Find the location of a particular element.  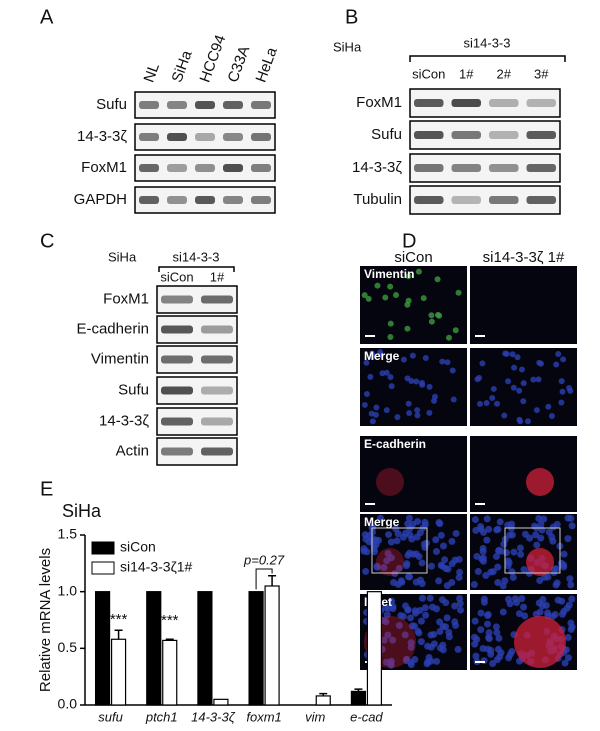

y-tick-label: 0.5 is located at coordinates (68, 647).